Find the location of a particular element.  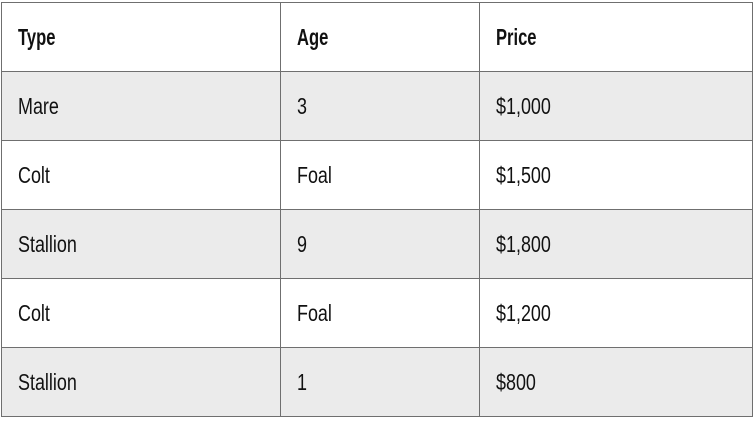

cell-price: $1,800 is located at coordinates (616, 244).